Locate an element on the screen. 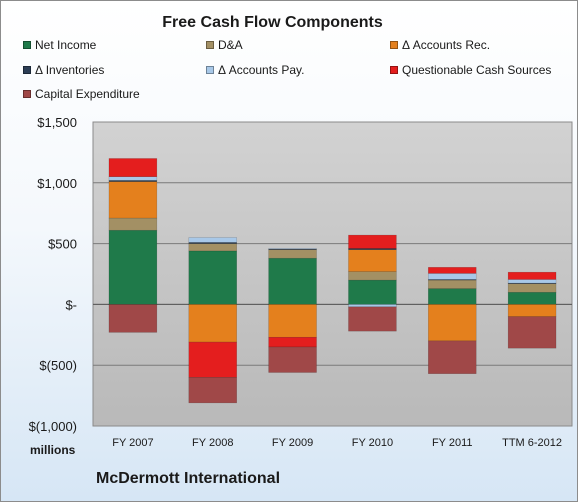  legend-label: Questionable Cash Sources is located at coordinates (477, 70).